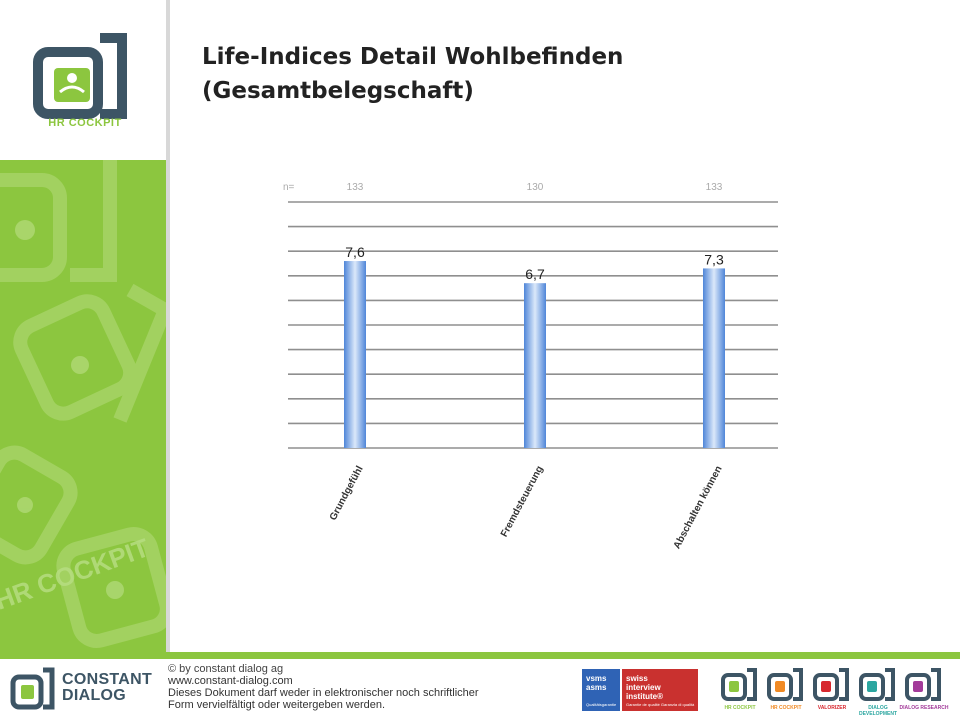 This screenshot has height=720, width=960. I want to click on category-label: Fremdsteuerung, so click(522, 501).